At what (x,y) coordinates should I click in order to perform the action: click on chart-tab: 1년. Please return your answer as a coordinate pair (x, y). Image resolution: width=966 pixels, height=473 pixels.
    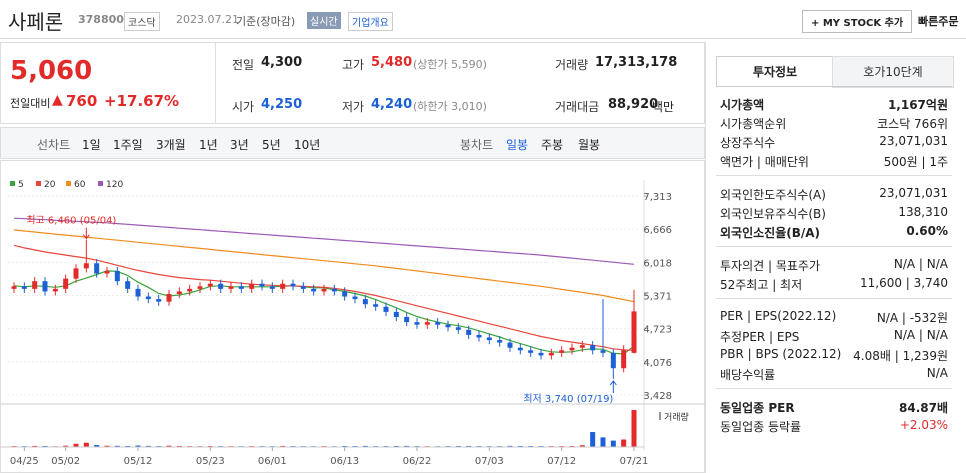
    Looking at the image, I should click on (208, 145).